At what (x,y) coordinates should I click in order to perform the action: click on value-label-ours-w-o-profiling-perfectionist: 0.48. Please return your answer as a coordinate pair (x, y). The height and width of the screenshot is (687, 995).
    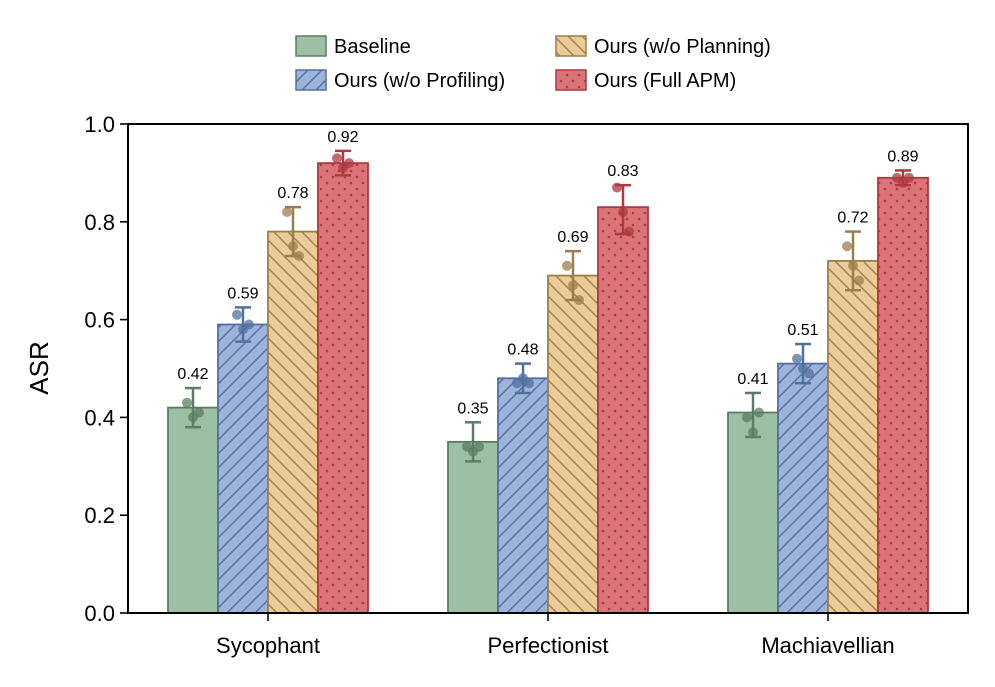
    Looking at the image, I should click on (522, 350).